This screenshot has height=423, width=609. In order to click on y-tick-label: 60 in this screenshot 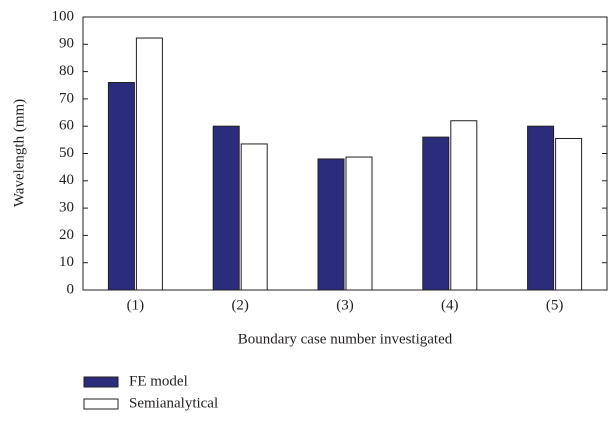, I will do `click(66, 126)`.